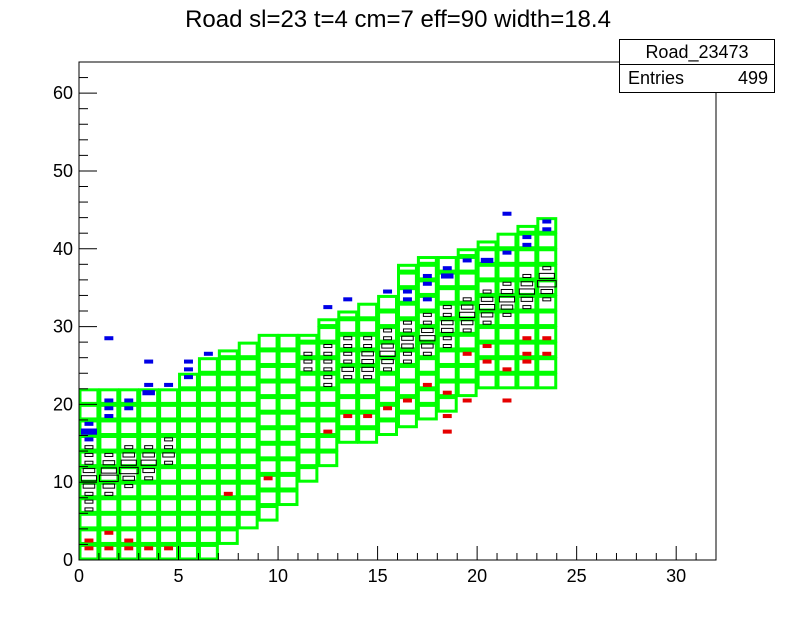  What do you see at coordinates (278, 576) in the screenshot?
I see `x-tick-label: 10` at bounding box center [278, 576].